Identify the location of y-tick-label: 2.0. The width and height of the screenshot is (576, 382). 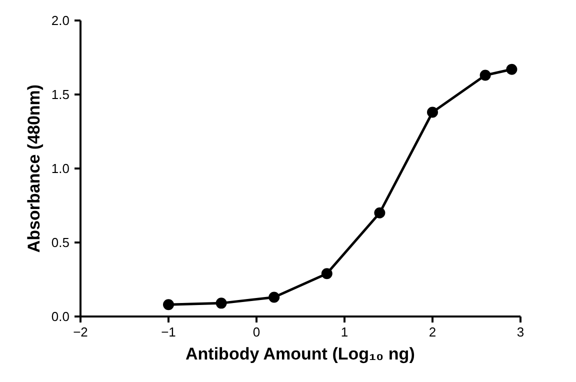
(60, 20).